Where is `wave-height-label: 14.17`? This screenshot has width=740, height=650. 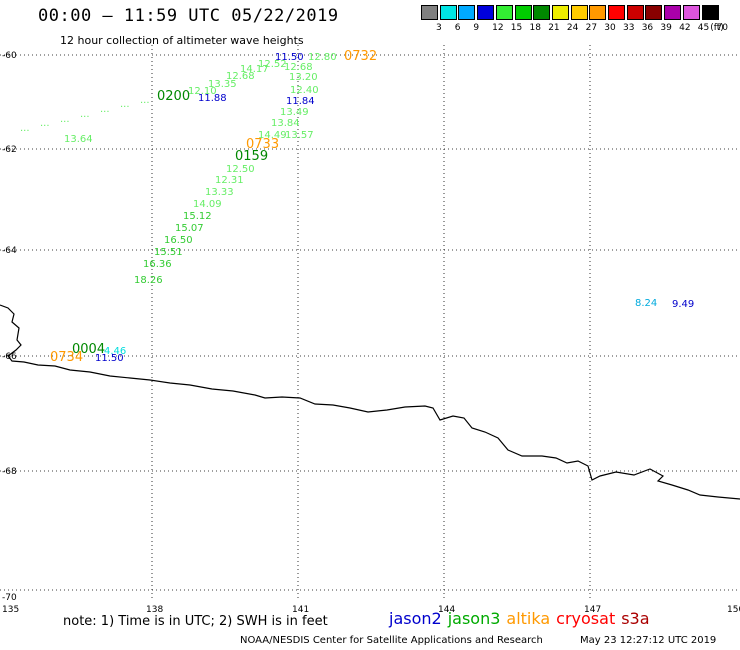
wave-height-label: 14.17 is located at coordinates (254, 69).